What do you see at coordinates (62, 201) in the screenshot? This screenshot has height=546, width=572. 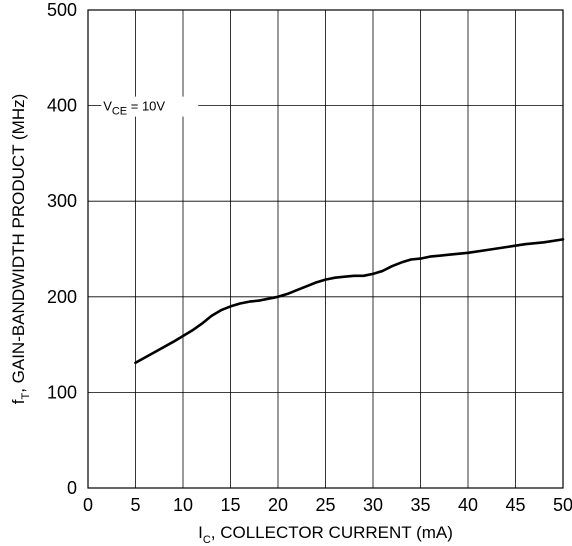 I see `y-tick-label: 300` at bounding box center [62, 201].